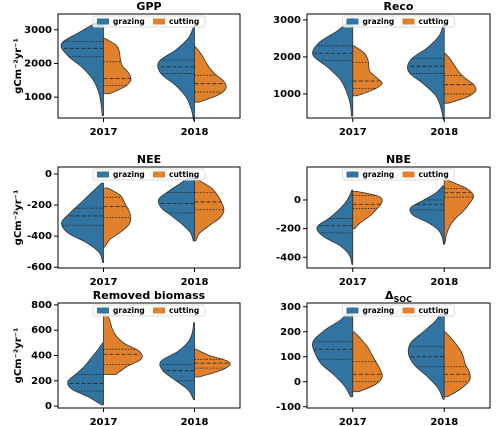 Image resolution: width=500 pixels, height=426 pixels. What do you see at coordinates (149, 159) in the screenshot?
I see `title-text: NEE` at bounding box center [149, 159].